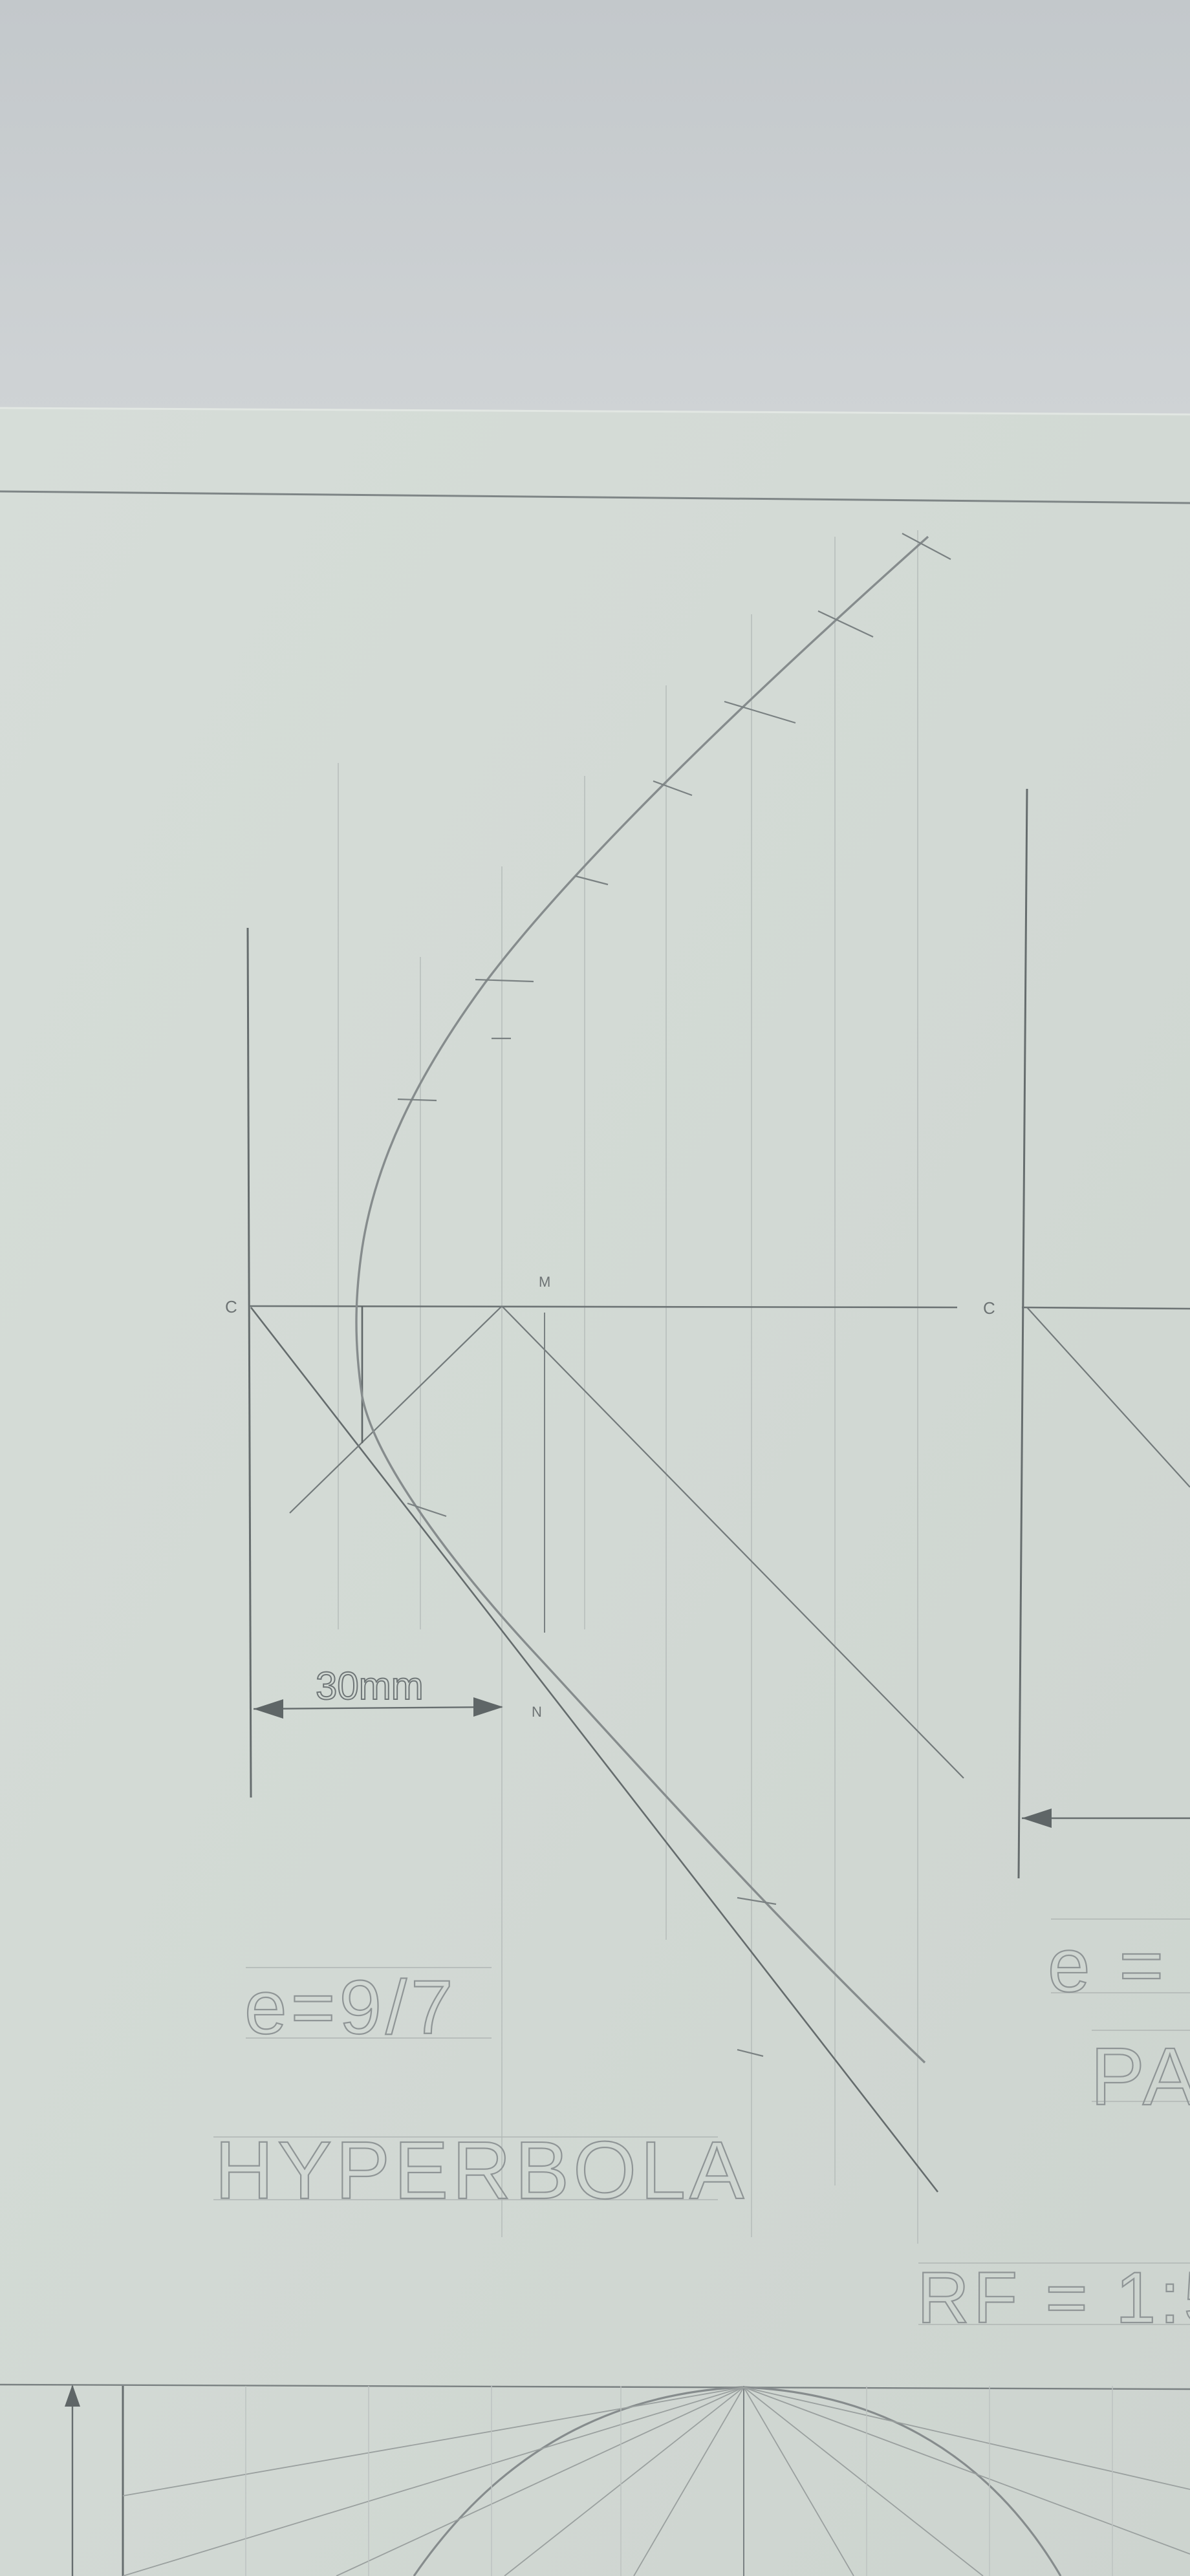 The width and height of the screenshot is (1190, 2576). What do you see at coordinates (537, 1712) in the screenshot?
I see `label-point-n: N` at bounding box center [537, 1712].